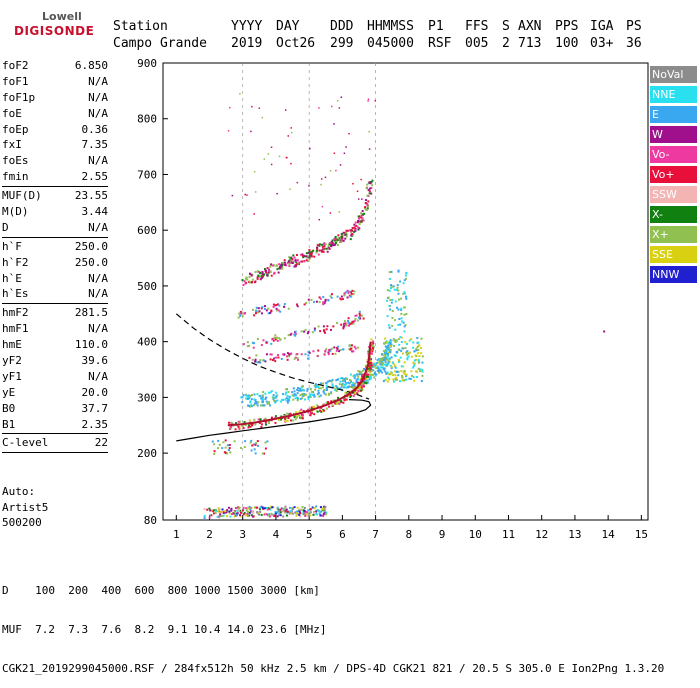 This screenshot has height=688, width=700. Describe the element at coordinates (9, 408) in the screenshot. I see `param-name: B0` at that location.